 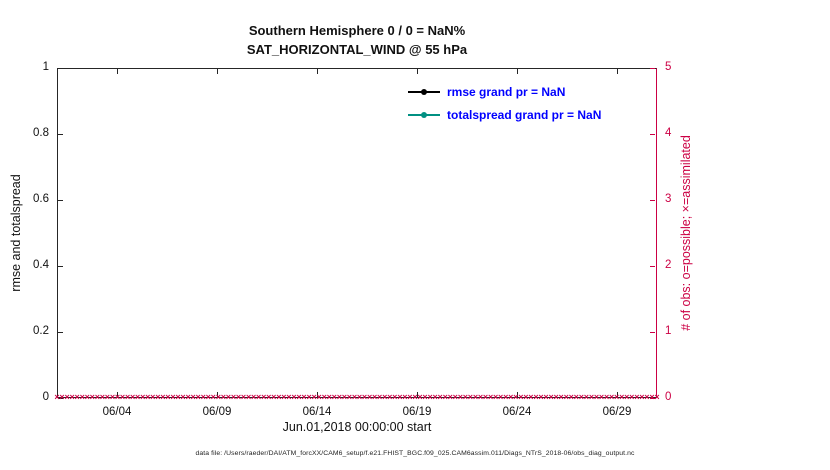 What do you see at coordinates (357, 30) in the screenshot?
I see `chart-title-line1: Southern Hemisphere 0 / 0 = NaN%` at bounding box center [357, 30].